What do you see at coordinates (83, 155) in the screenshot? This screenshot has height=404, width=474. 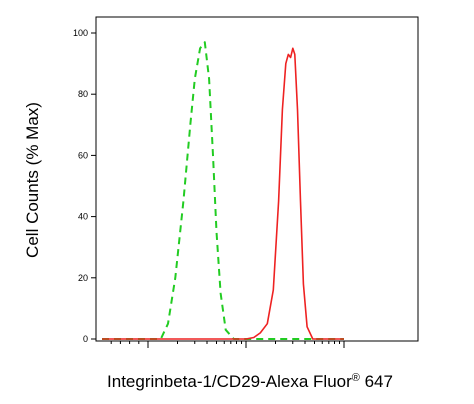 I see `y-tick-label-60: 60` at bounding box center [83, 155].